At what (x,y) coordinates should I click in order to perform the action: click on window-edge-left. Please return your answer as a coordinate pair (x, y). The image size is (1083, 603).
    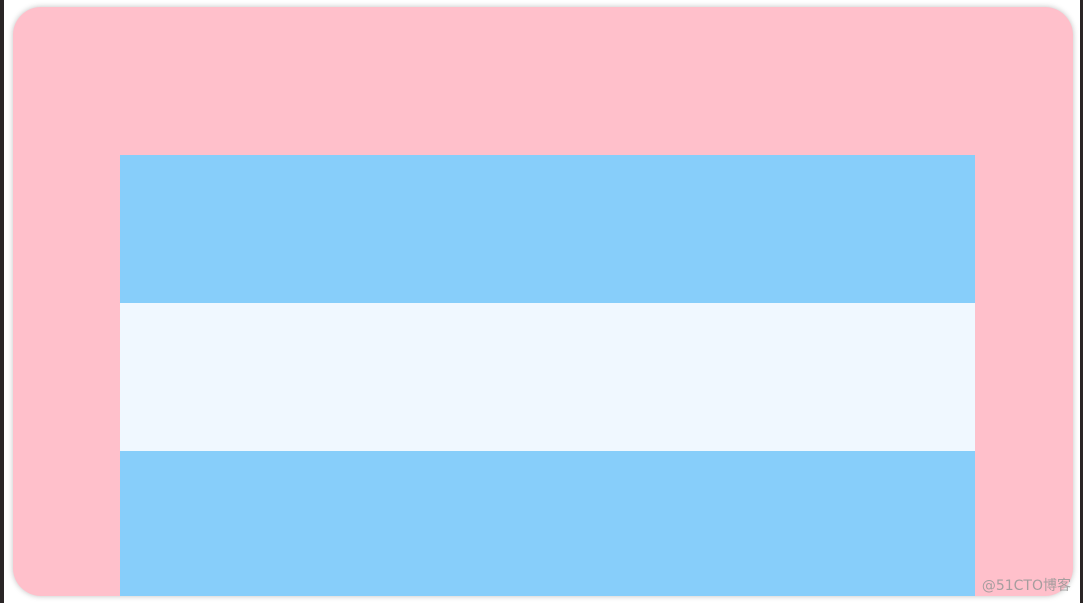
    Looking at the image, I should click on (2, 301).